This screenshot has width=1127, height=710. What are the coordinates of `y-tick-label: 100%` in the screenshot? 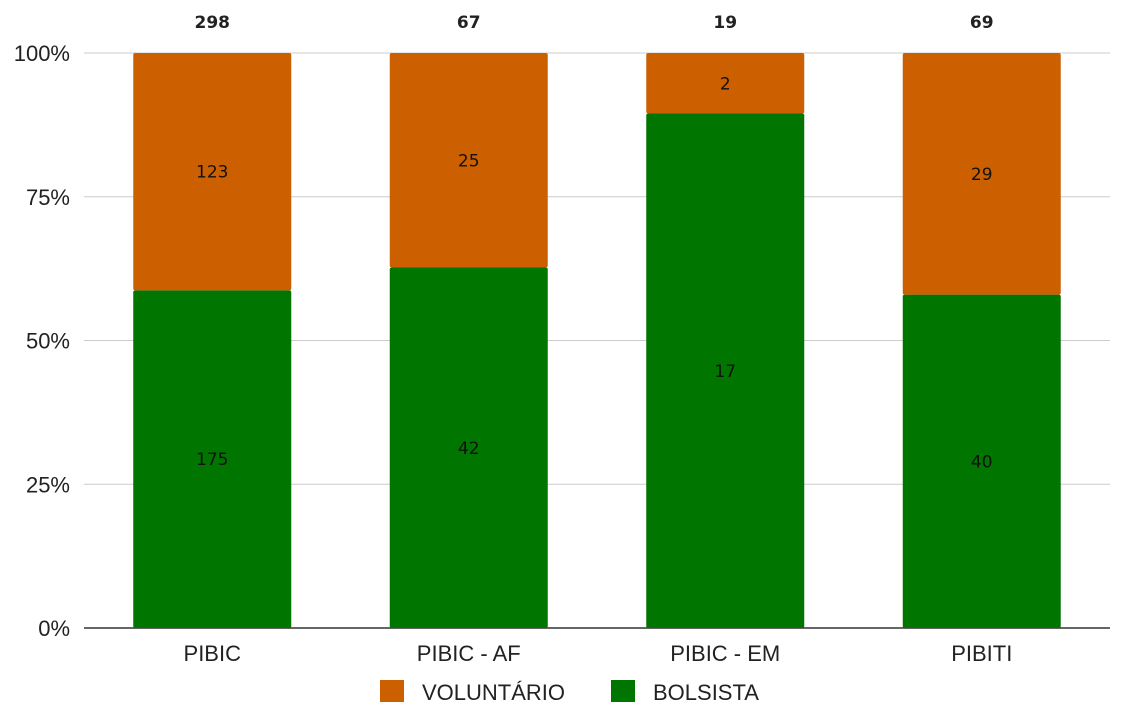 It's located at (42, 53).